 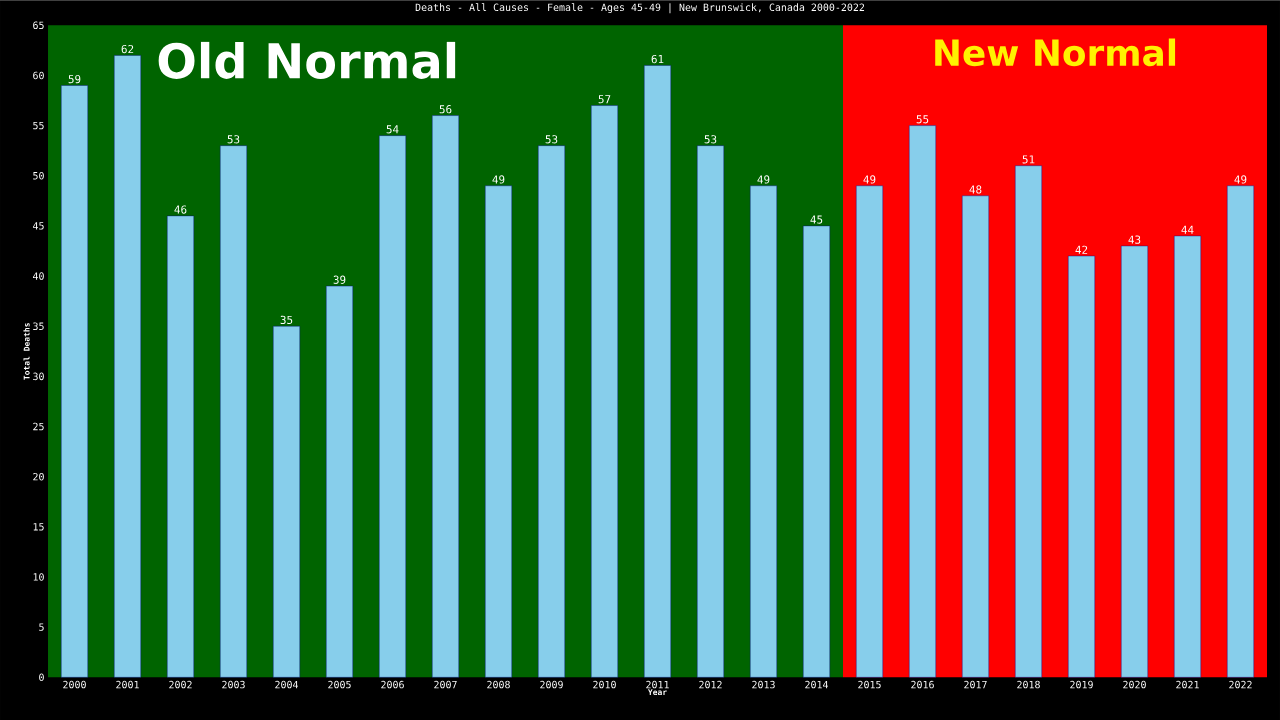 What do you see at coordinates (180, 684) in the screenshot?
I see `x-tick-label: 2002` at bounding box center [180, 684].